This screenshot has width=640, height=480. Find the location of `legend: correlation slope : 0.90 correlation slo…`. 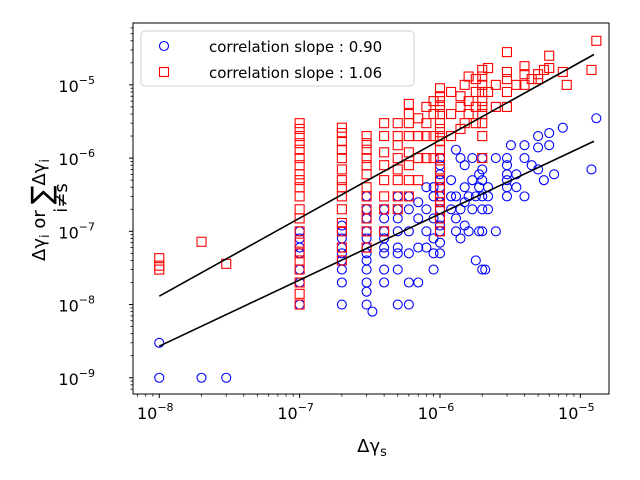

legend: correlation slope : 0.90 correlation slo… is located at coordinates (277, 58).